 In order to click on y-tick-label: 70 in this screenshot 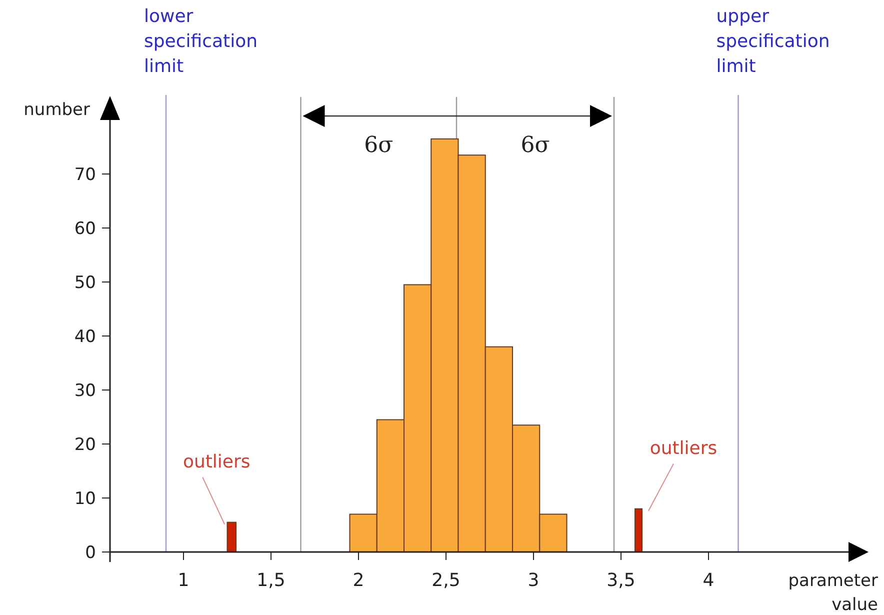, I will do `click(85, 175)`.